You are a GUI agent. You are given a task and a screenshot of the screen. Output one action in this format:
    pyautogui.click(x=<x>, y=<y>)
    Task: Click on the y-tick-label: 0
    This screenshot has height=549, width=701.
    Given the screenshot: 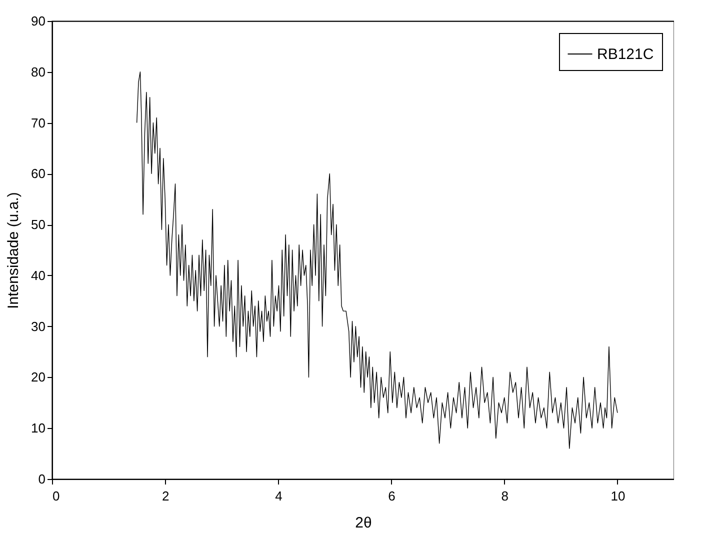 What is the action you would take?
    pyautogui.click(x=42, y=479)
    